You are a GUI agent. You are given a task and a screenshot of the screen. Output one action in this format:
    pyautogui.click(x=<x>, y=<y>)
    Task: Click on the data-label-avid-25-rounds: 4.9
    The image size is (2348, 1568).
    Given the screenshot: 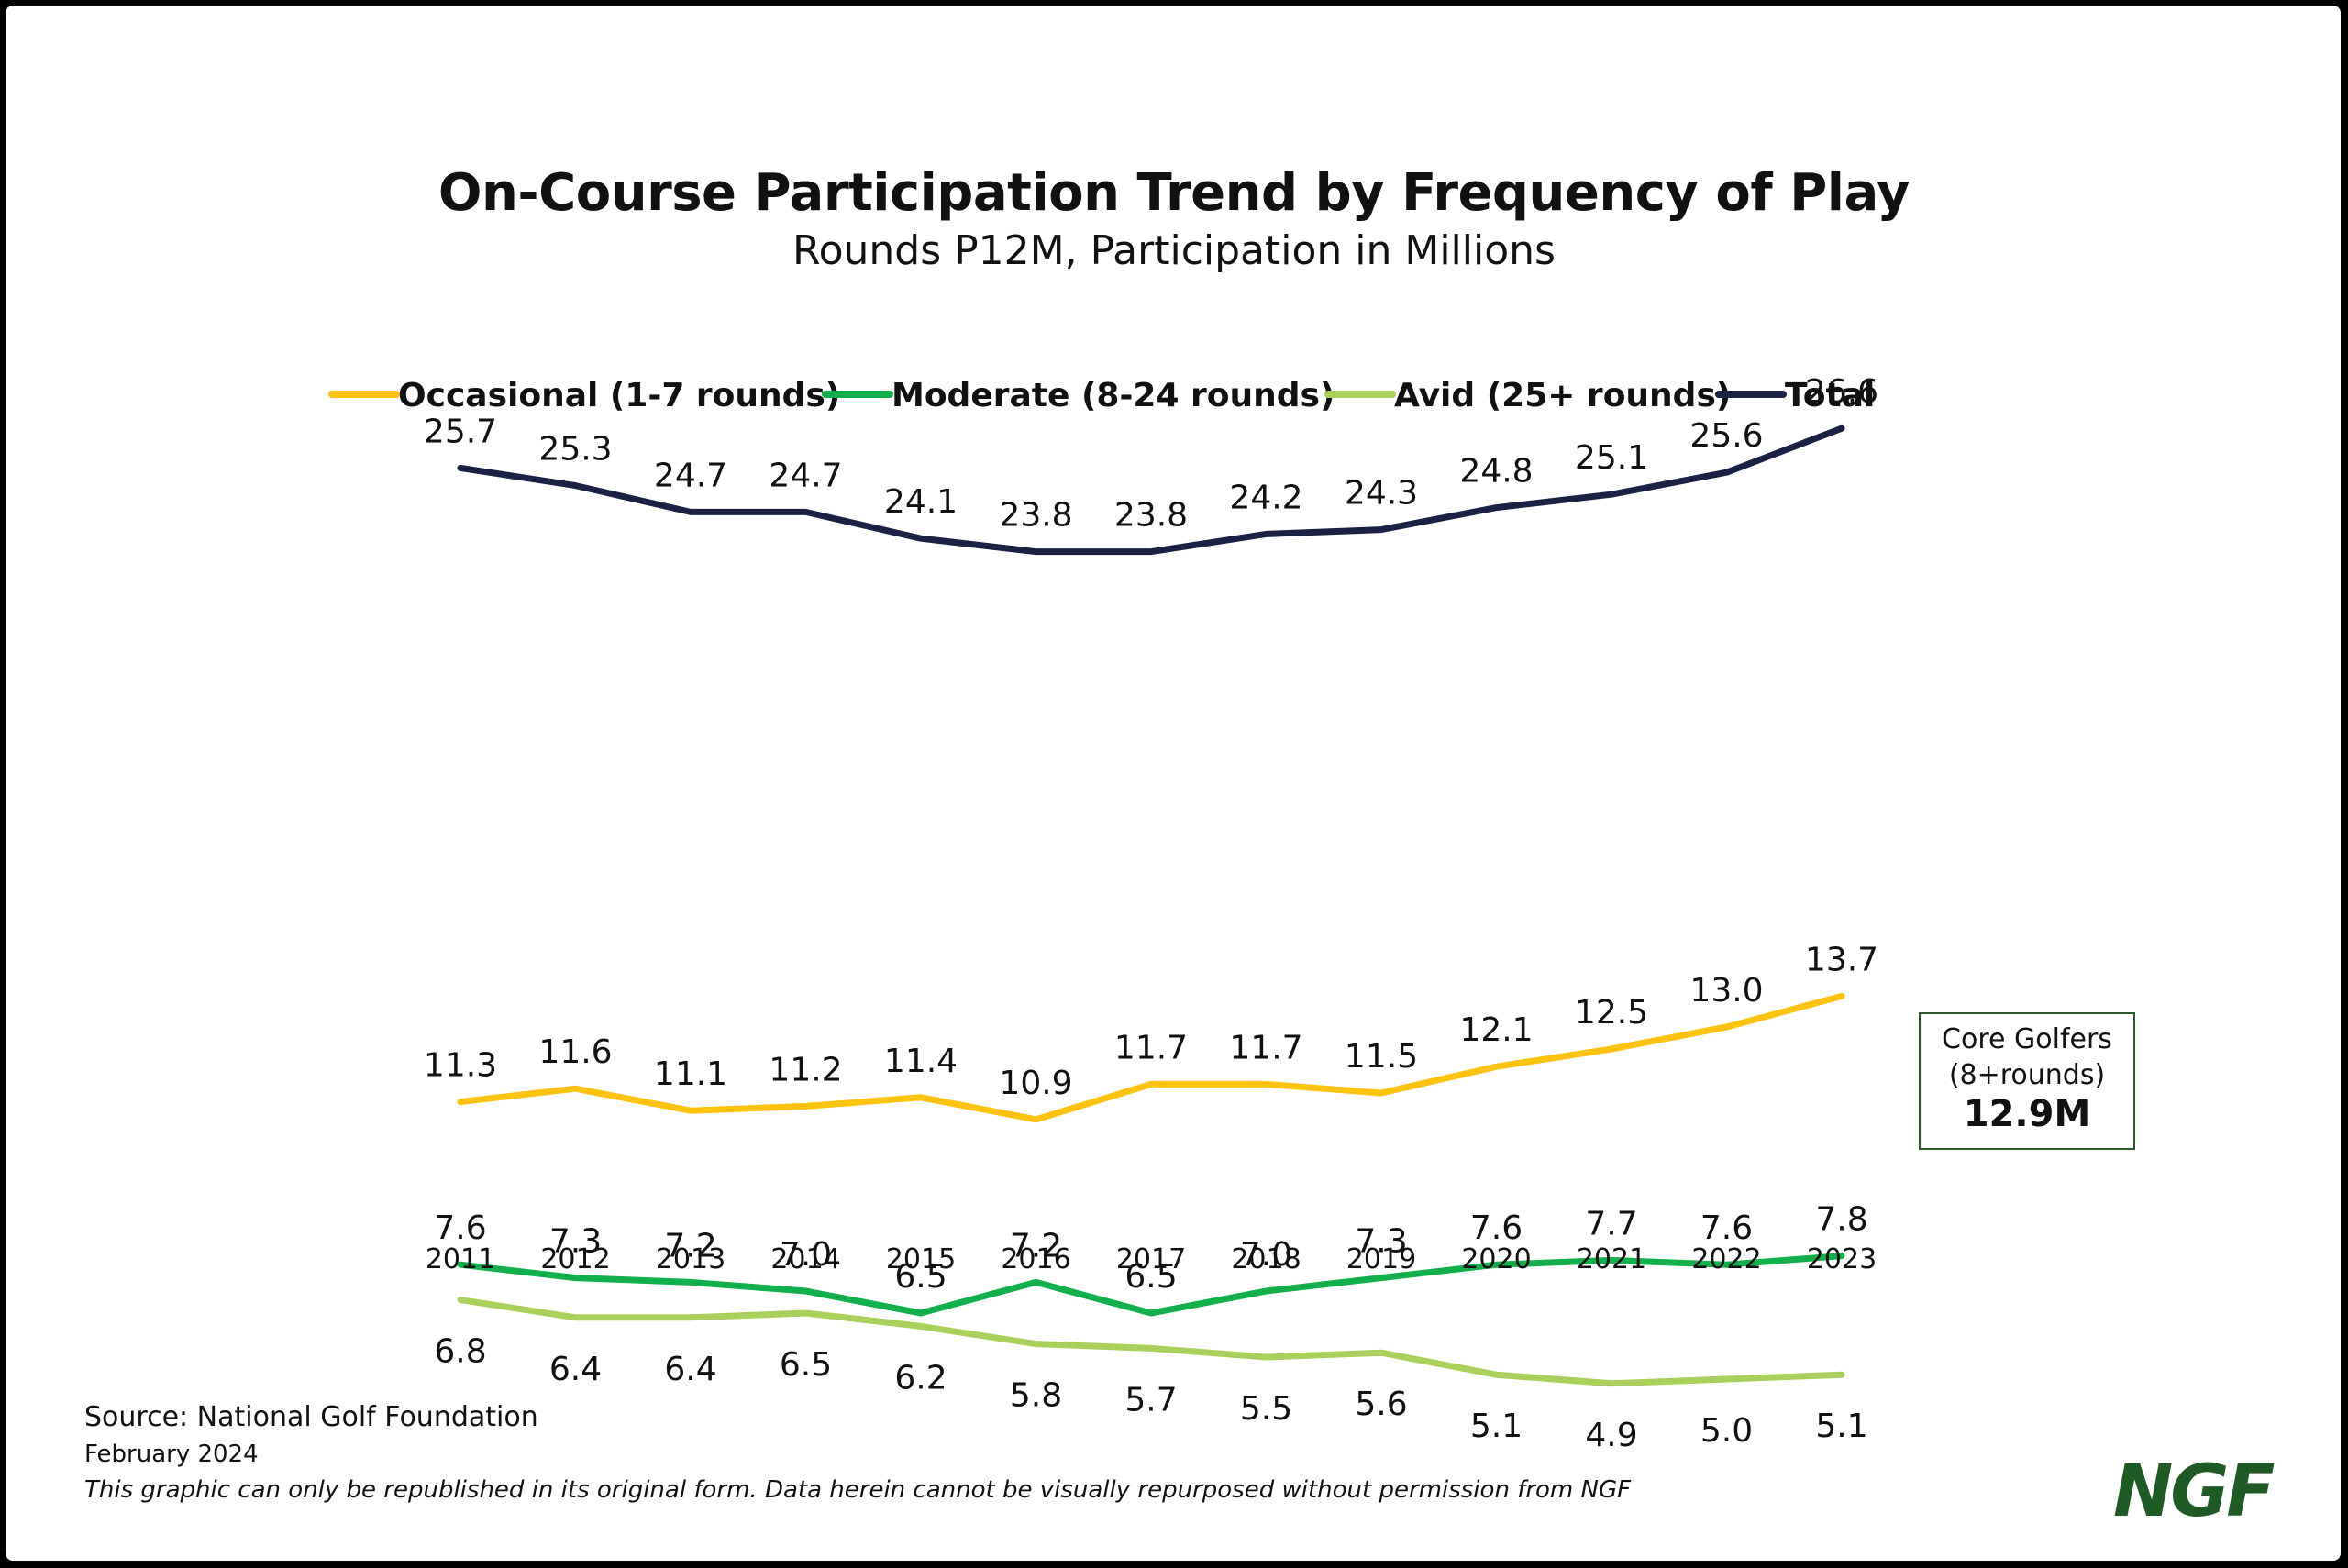 What is the action you would take?
    pyautogui.click(x=1611, y=1436)
    